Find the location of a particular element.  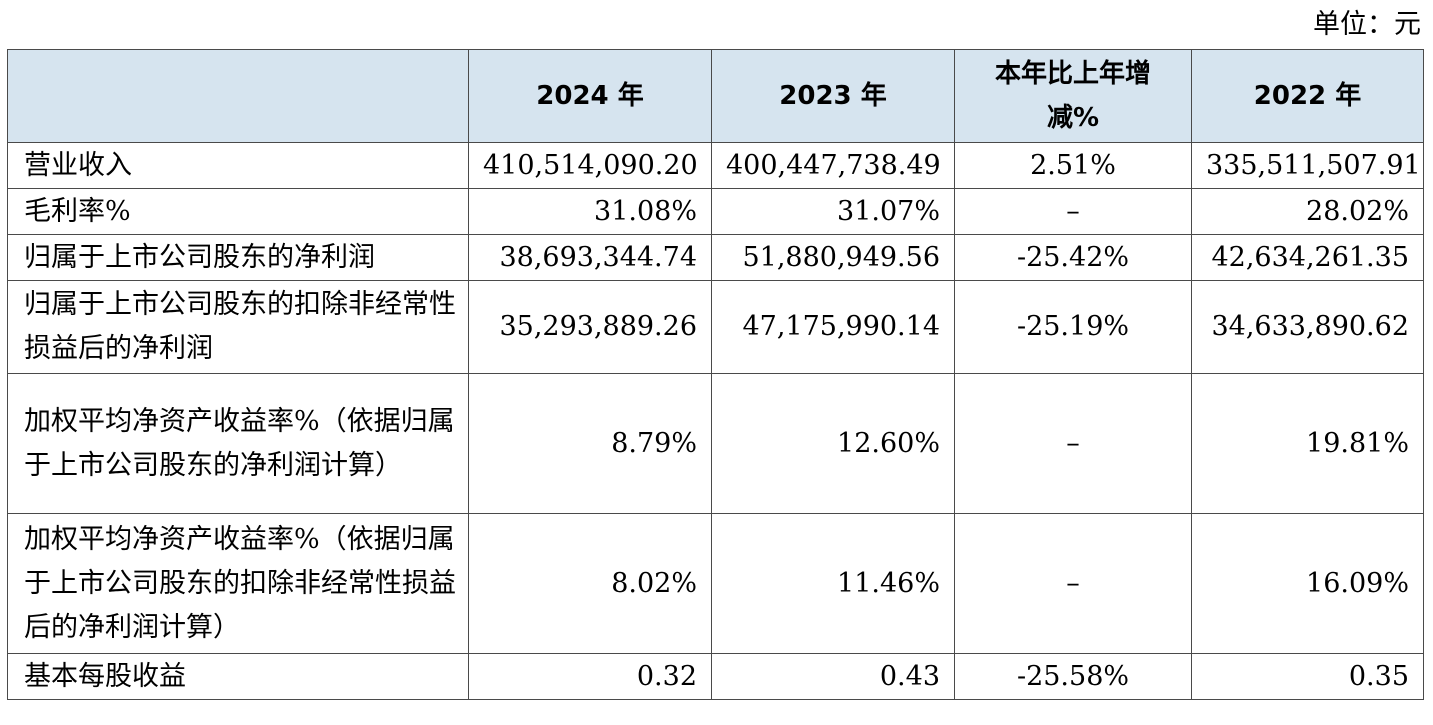

table-row: 基本每股收益 0.32 0.43 -25.58% 0.35 is located at coordinates (715, 676).